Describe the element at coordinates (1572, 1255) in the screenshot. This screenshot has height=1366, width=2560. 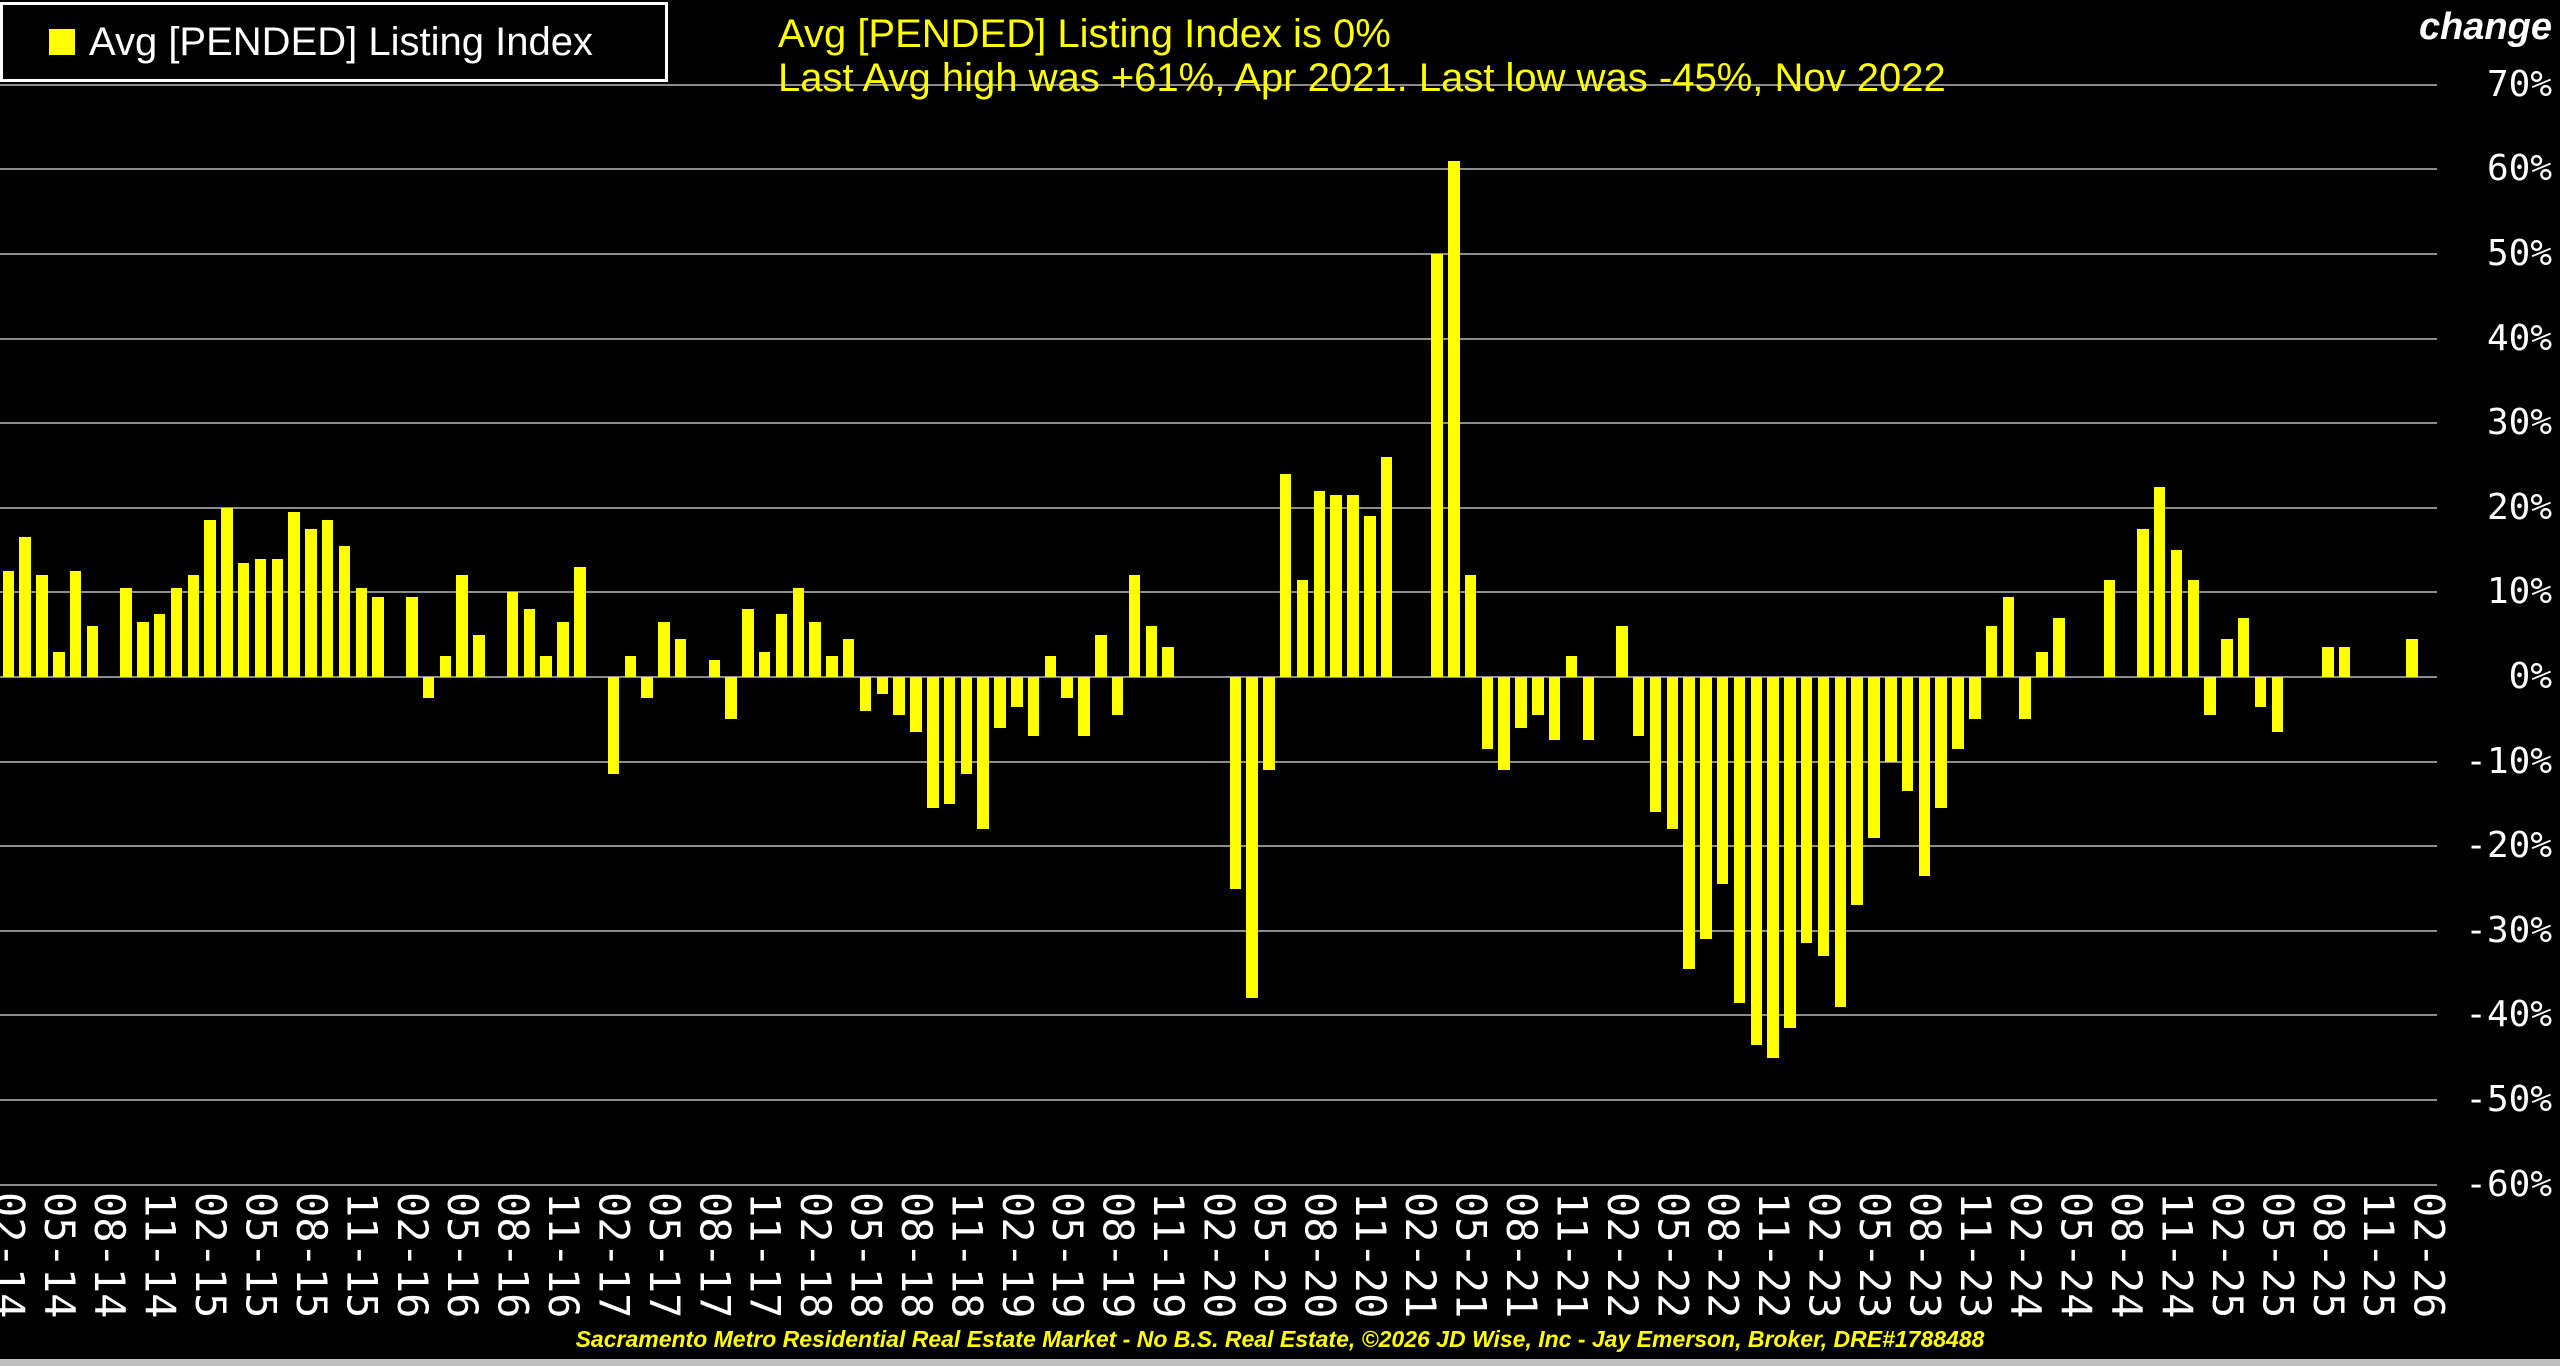
I see `x-axis-tick-label: 11-21` at that location.